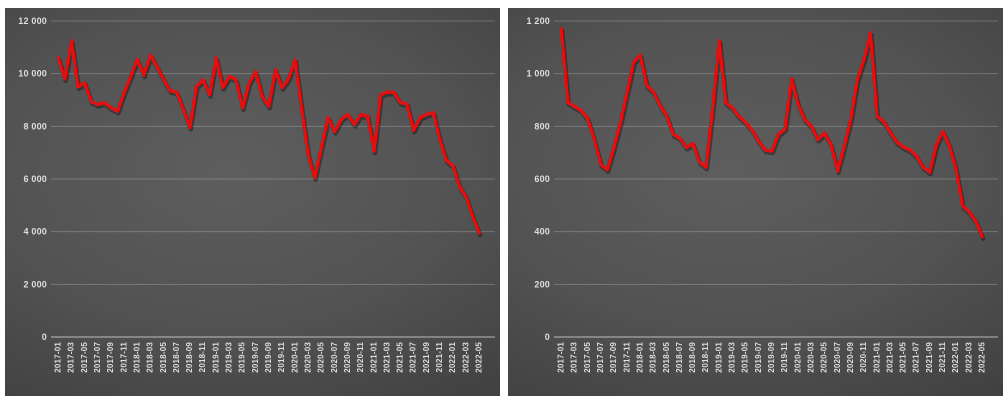  Describe the element at coordinates (542, 284) in the screenshot. I see `y-tick-label: 200` at that location.